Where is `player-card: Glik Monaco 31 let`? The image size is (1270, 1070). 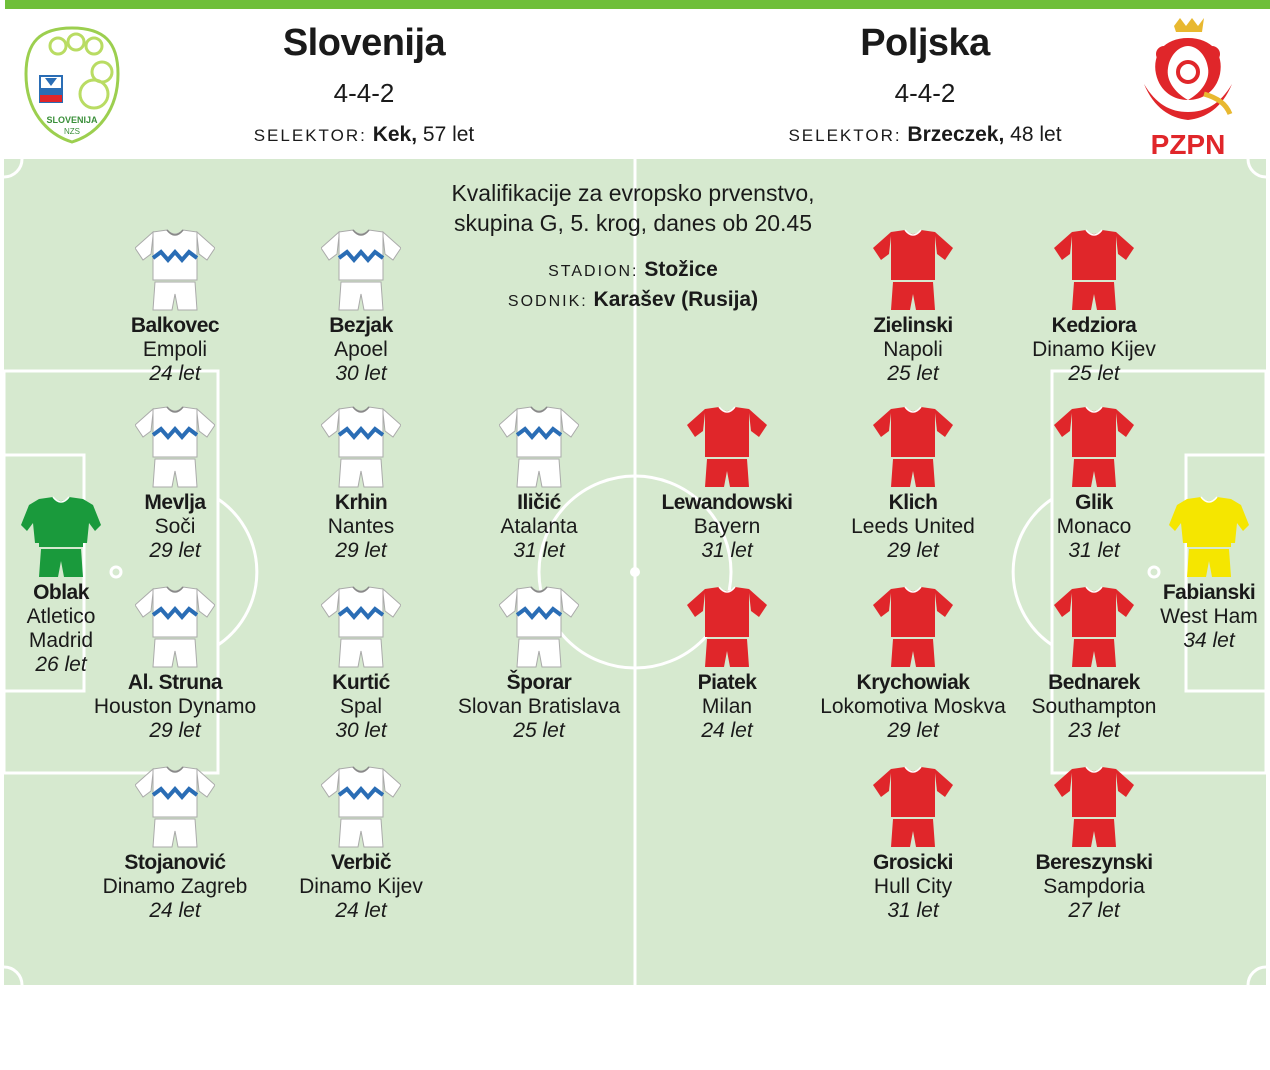
player-card: Glik Monaco 31 let is located at coordinates (1094, 484).